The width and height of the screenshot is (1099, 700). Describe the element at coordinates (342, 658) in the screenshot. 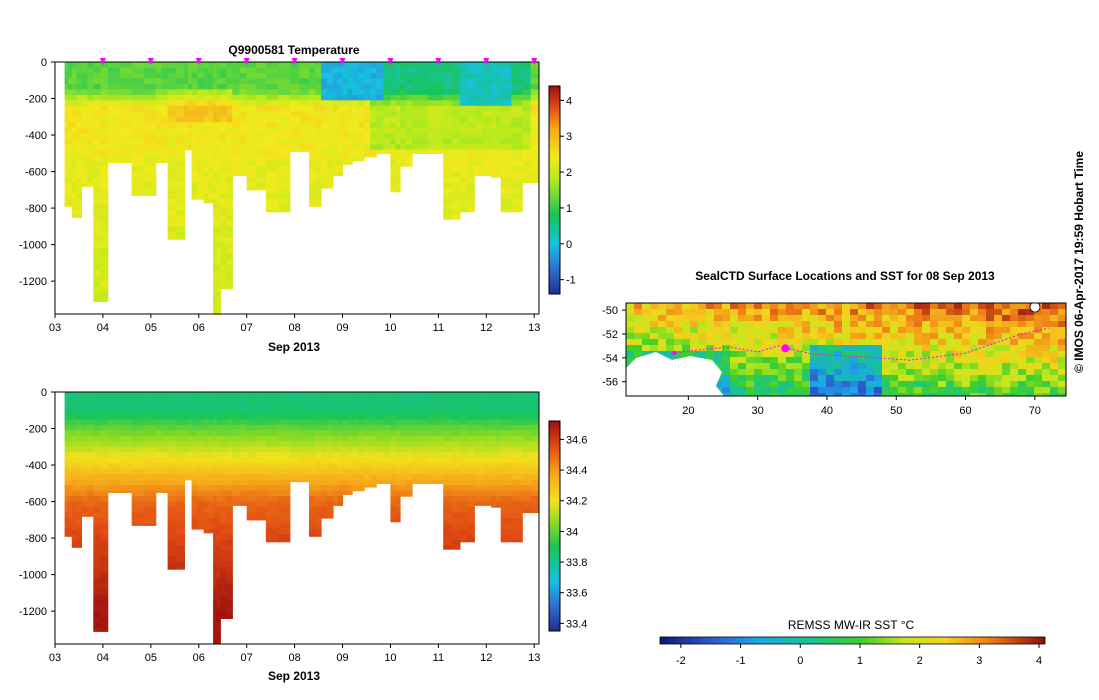

I see `salinity-x-tick-label: 09` at that location.